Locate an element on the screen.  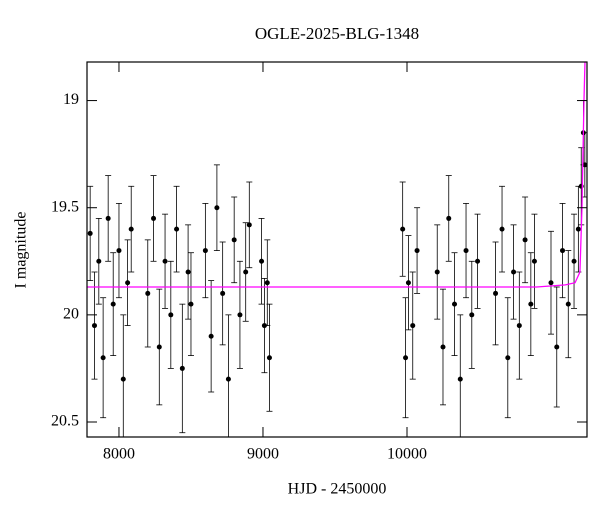
y-tick-label: 19 is located at coordinates (71, 99).